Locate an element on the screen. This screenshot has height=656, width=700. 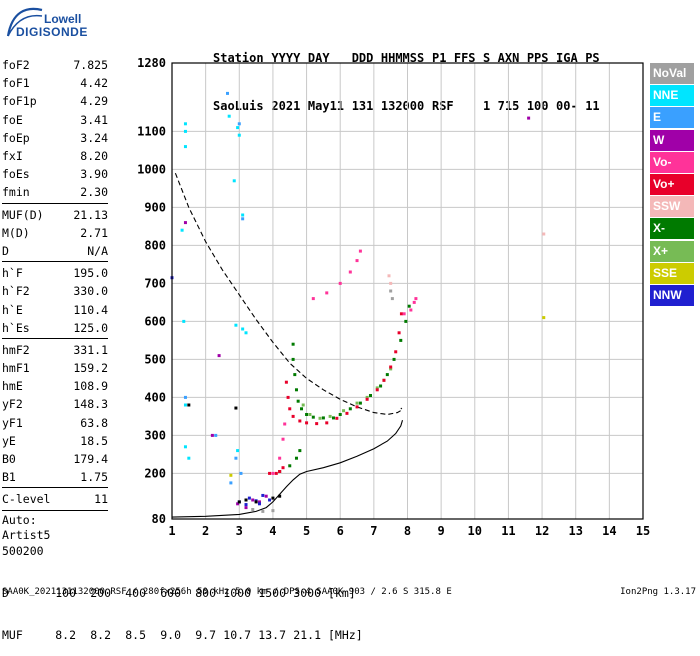
x-tick-label: 6 is located at coordinates (340, 531).